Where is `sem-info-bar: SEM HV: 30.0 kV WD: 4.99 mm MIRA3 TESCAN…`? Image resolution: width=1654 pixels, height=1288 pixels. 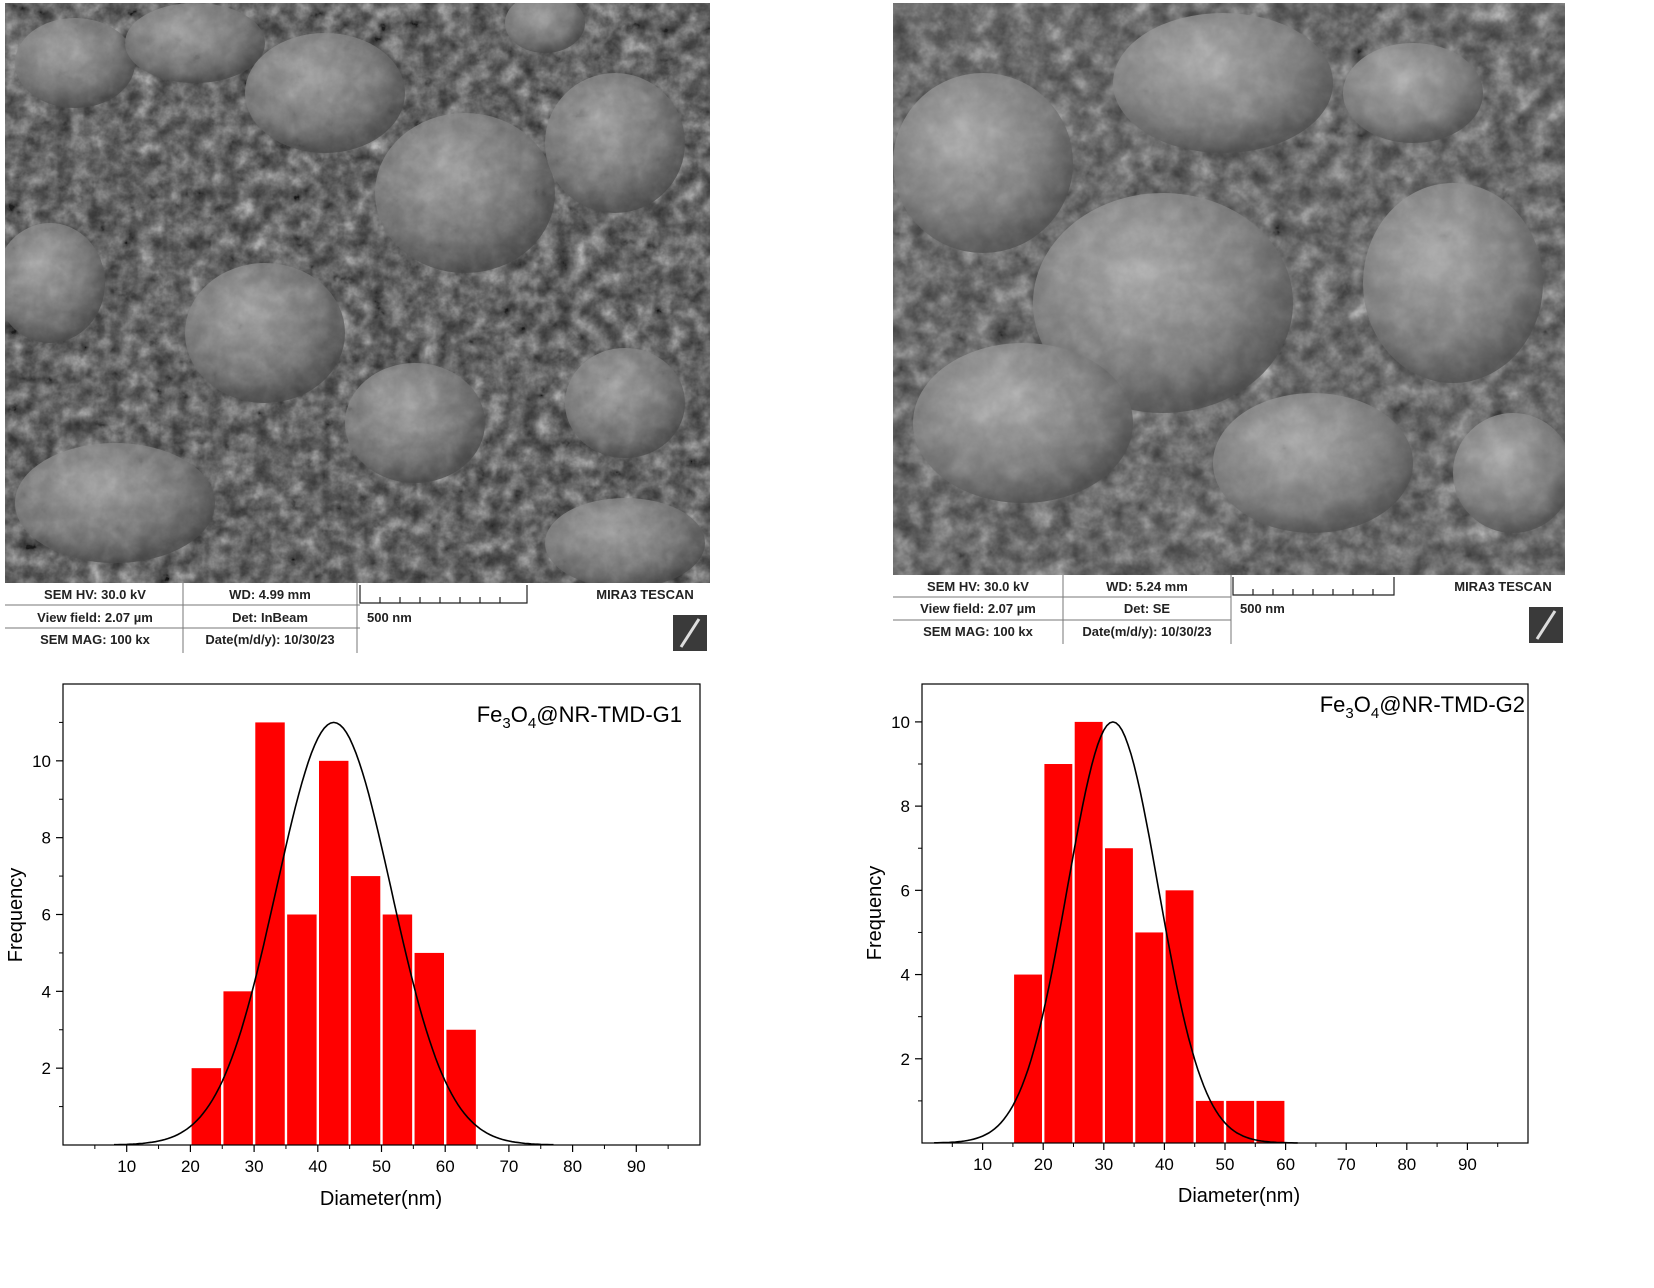
sem-info-bar: SEM HV: 30.0 kV WD: 4.99 mm MIRA3 TESCAN… is located at coordinates (357, 618).